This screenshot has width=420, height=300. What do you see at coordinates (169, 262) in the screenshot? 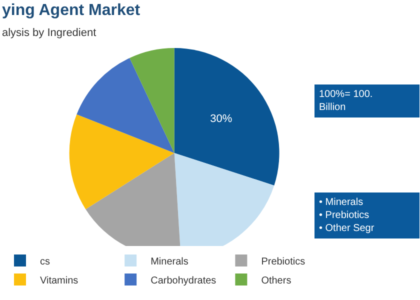
I see `legend-label: Minerals` at bounding box center [169, 262].